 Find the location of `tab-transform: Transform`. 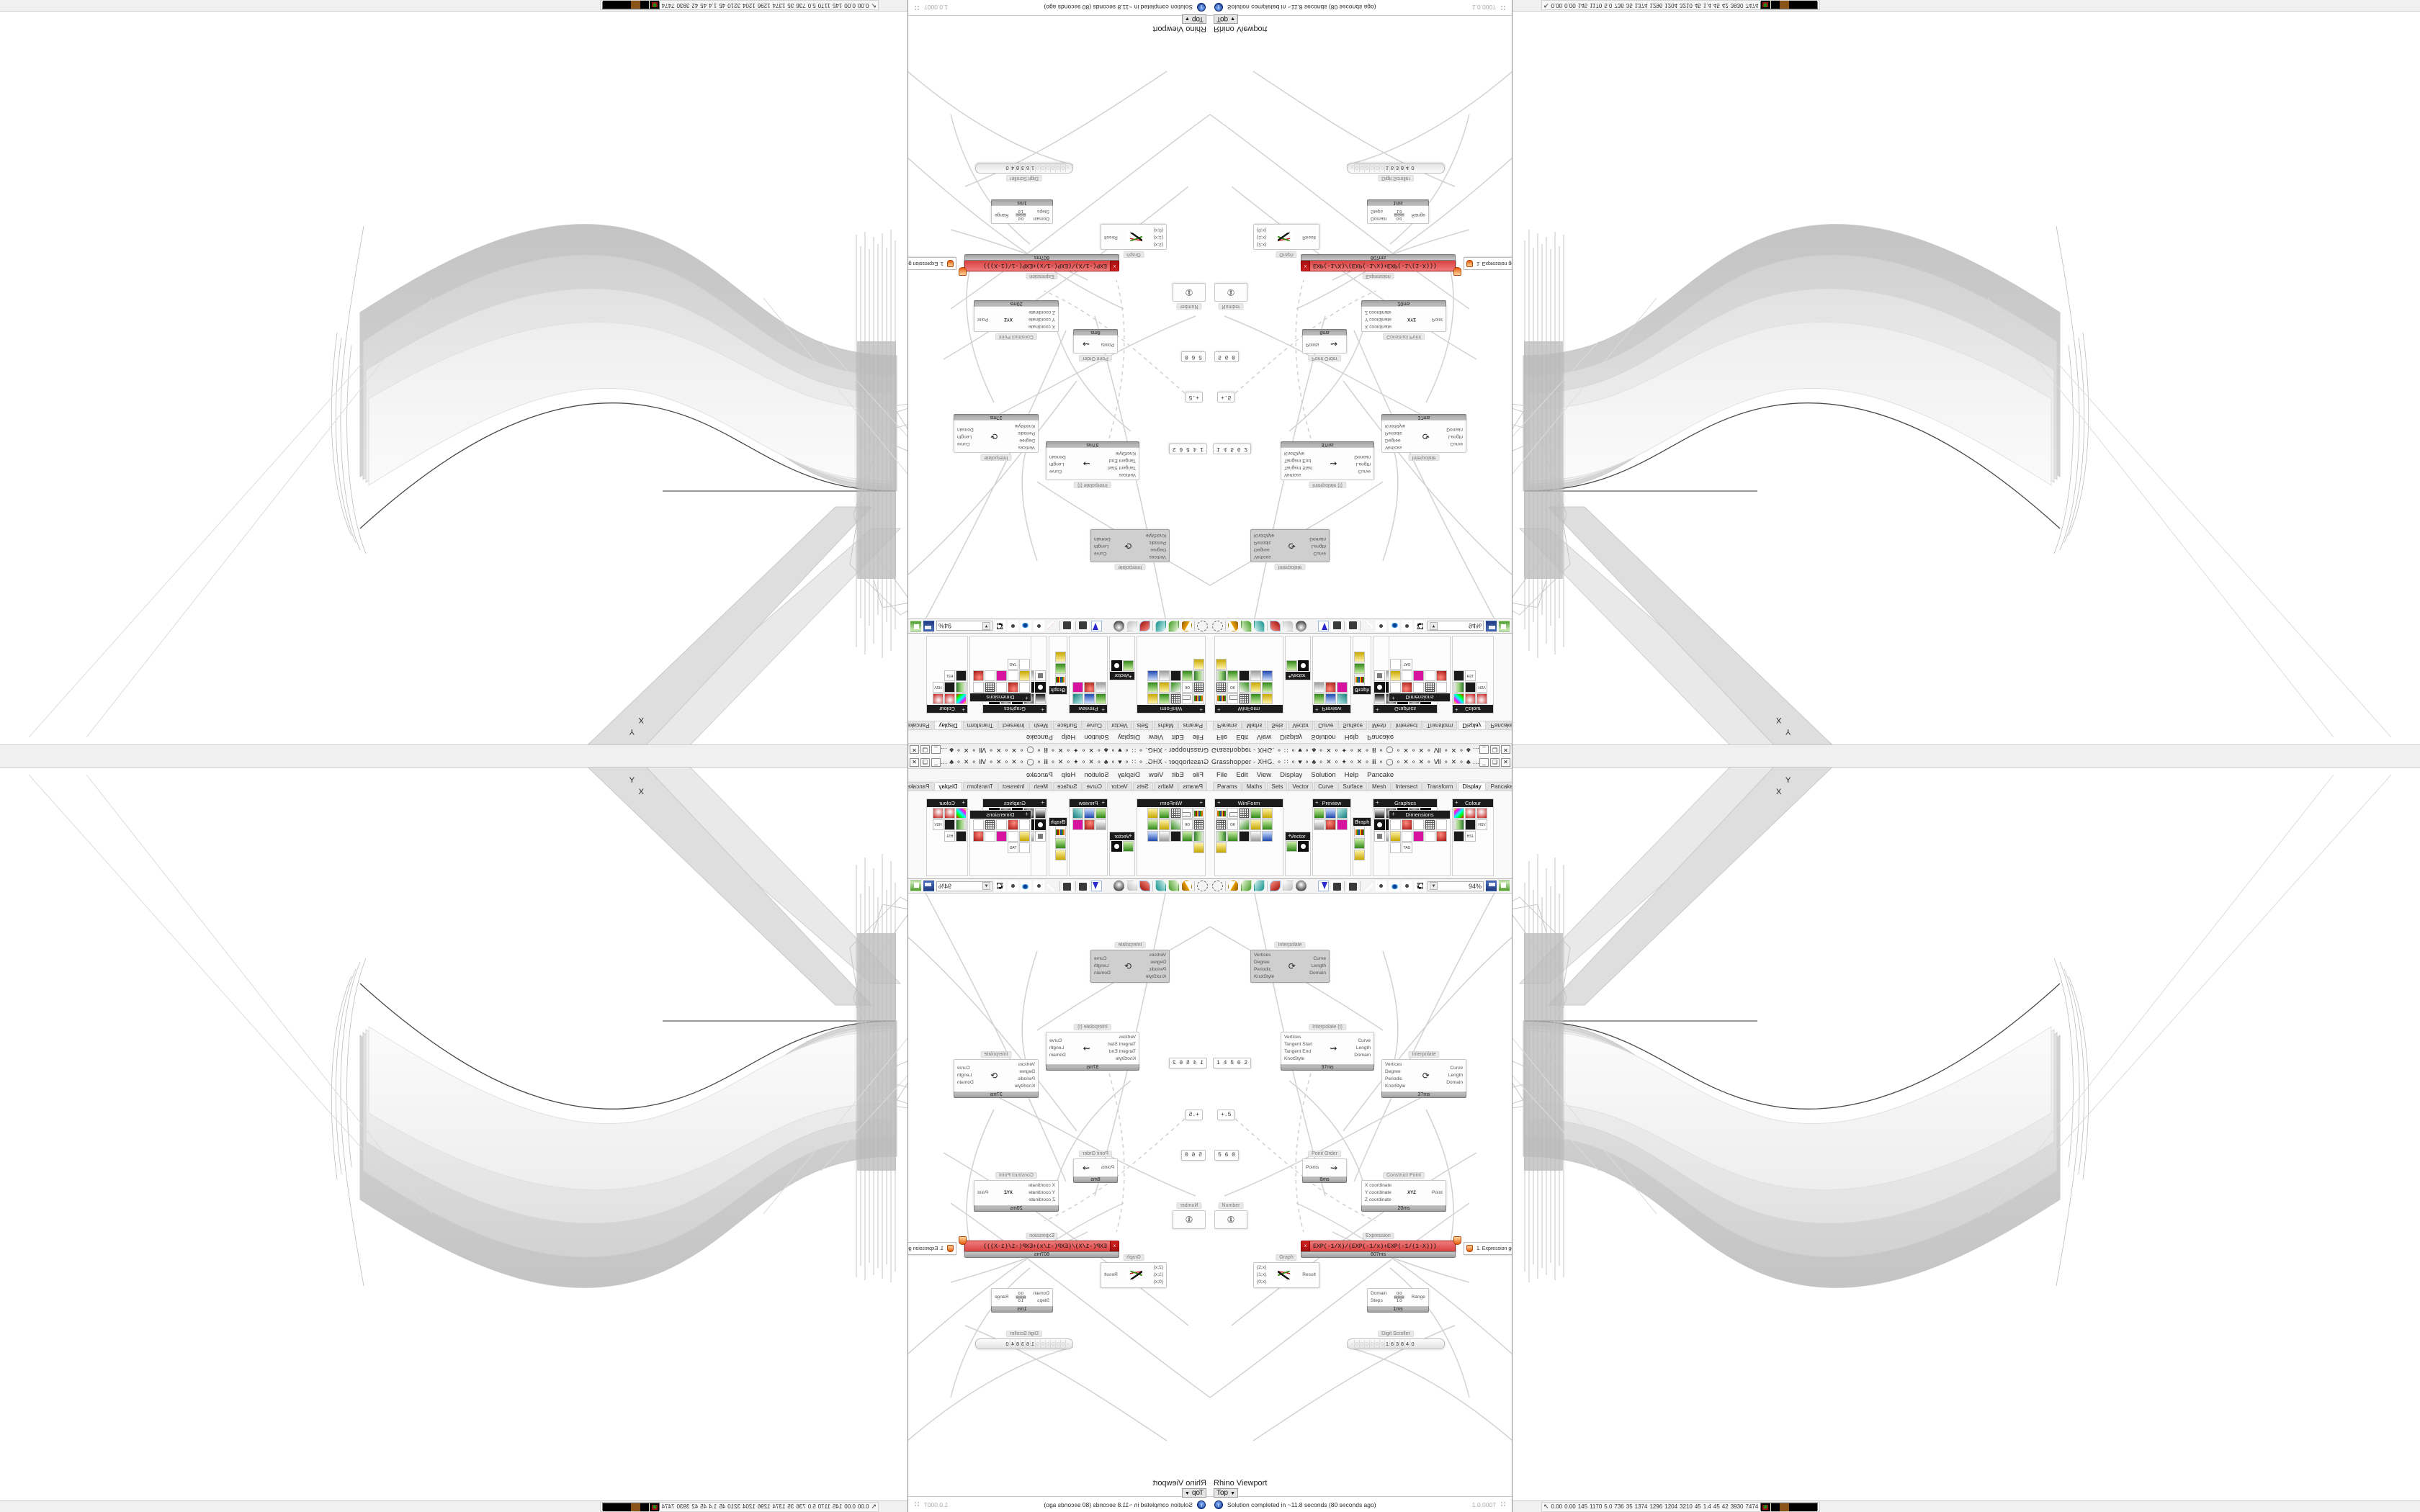

tab-transform: Transform is located at coordinates (980, 725).